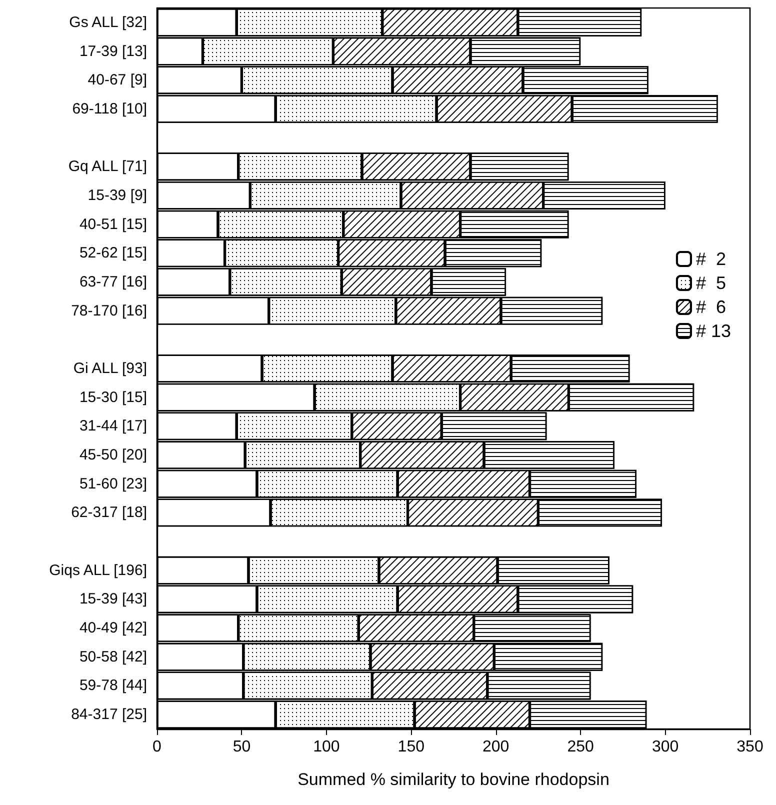  What do you see at coordinates (113, 685) in the screenshot?
I see `y-tick-label: 59-78 [44]` at bounding box center [113, 685].